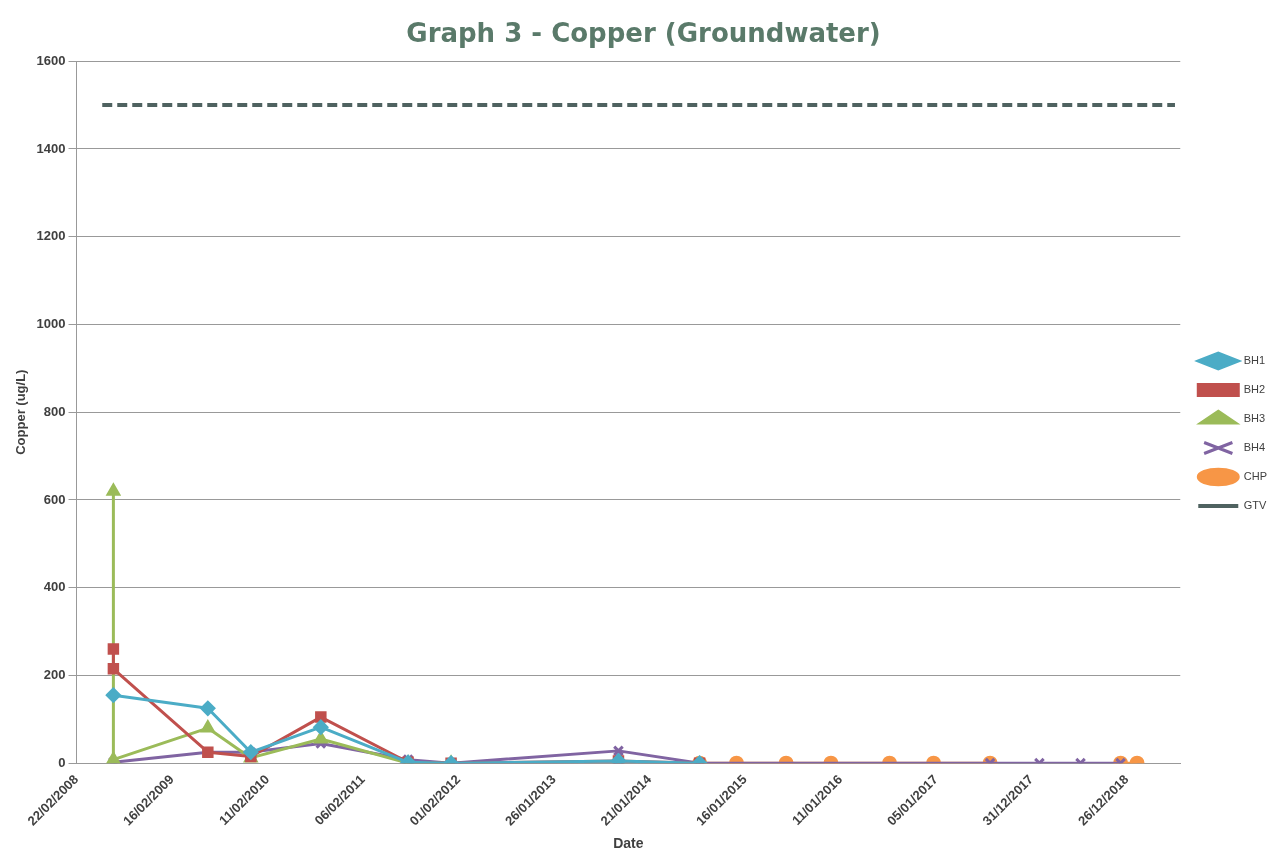 The image size is (1287, 867). I want to click on y-tick-label: 0, so click(62, 762).